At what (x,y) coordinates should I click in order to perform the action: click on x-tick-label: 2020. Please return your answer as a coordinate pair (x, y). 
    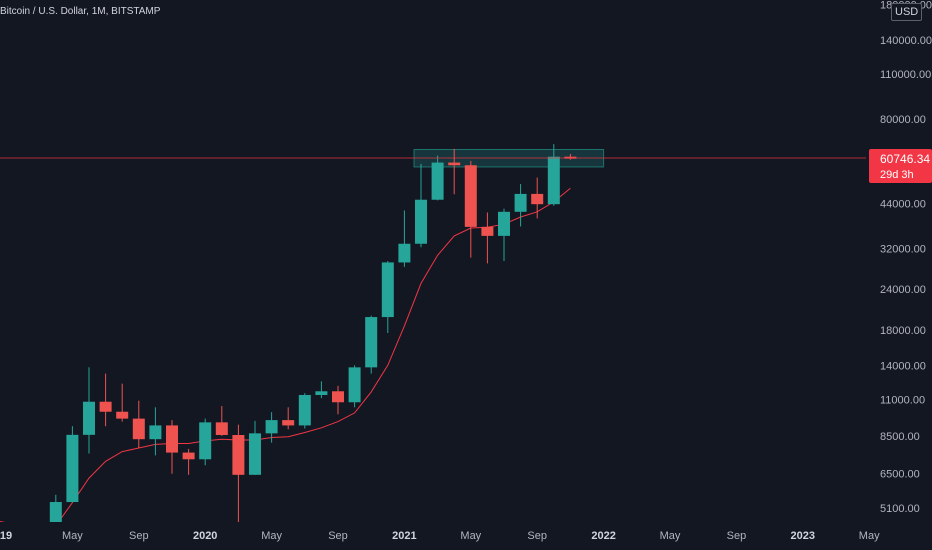
    Looking at the image, I should click on (205, 536).